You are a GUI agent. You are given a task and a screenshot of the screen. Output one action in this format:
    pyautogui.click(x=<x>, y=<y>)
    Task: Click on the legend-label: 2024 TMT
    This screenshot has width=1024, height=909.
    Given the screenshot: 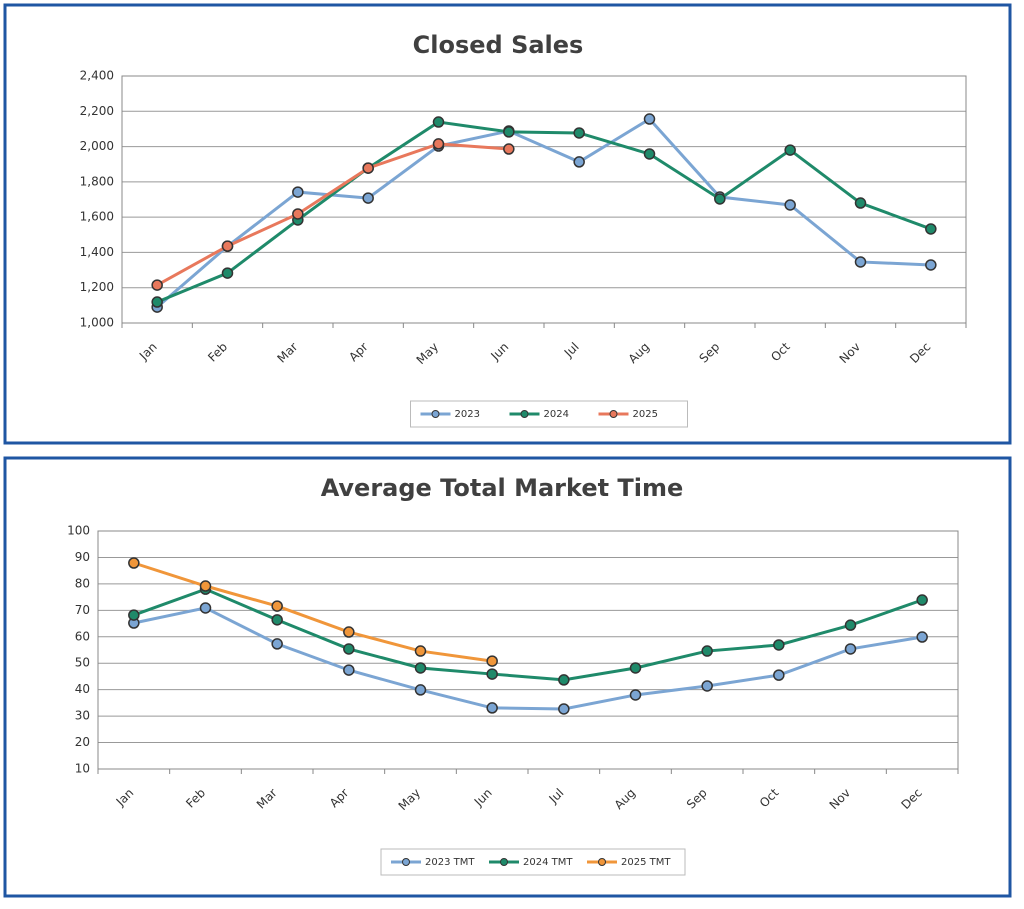 What is the action you would take?
    pyautogui.click(x=548, y=862)
    